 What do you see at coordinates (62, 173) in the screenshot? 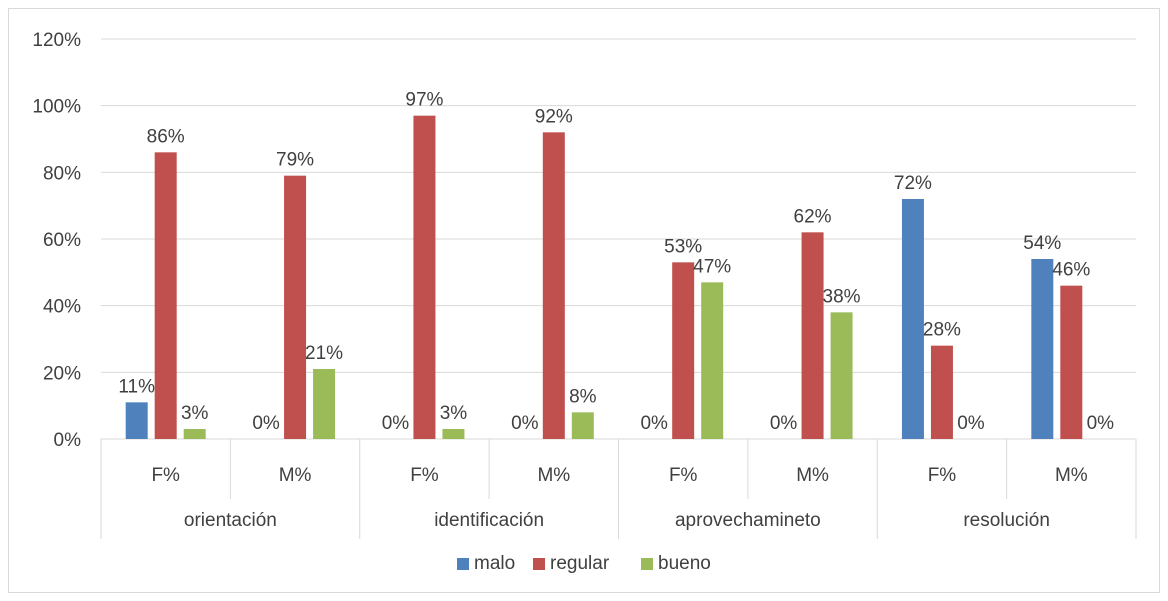
I see `y-tick-label: 80%` at bounding box center [62, 173].